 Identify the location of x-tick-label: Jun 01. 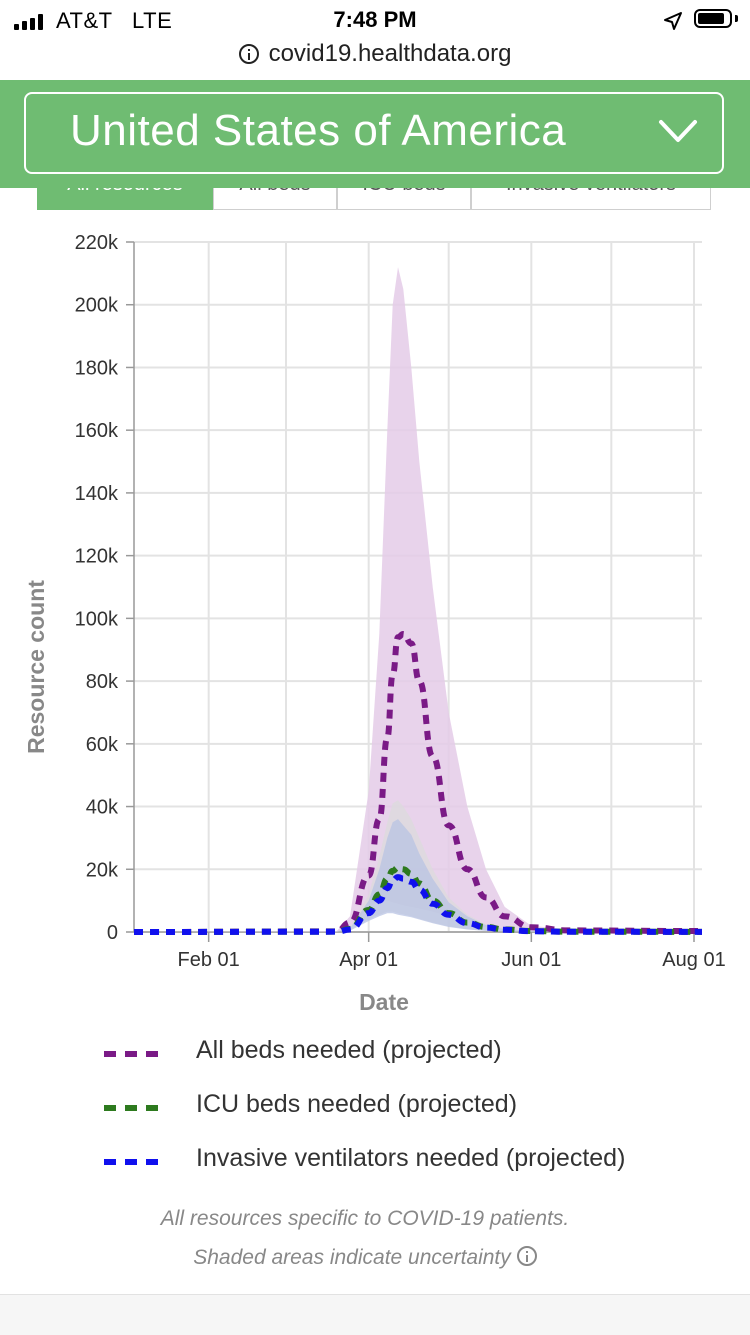
(531, 960).